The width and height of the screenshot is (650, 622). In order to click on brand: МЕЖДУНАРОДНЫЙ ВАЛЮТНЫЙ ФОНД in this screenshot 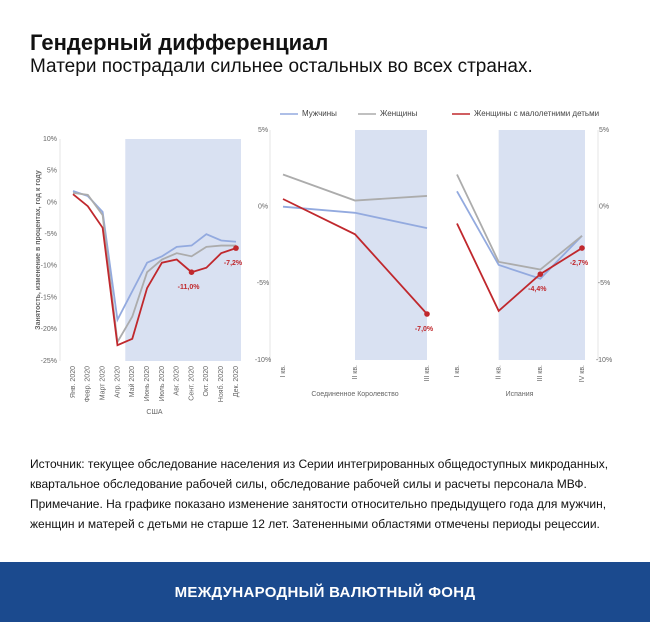, I will do `click(325, 592)`.